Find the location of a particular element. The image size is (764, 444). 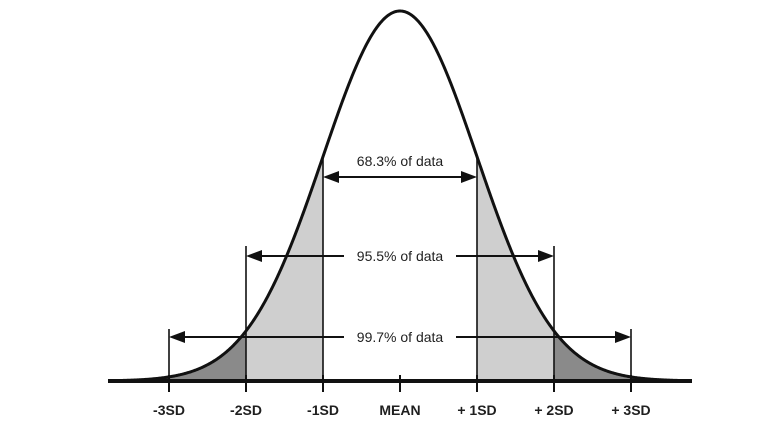

tick-label-plus-2sd: + 2SD is located at coordinates (553, 410).